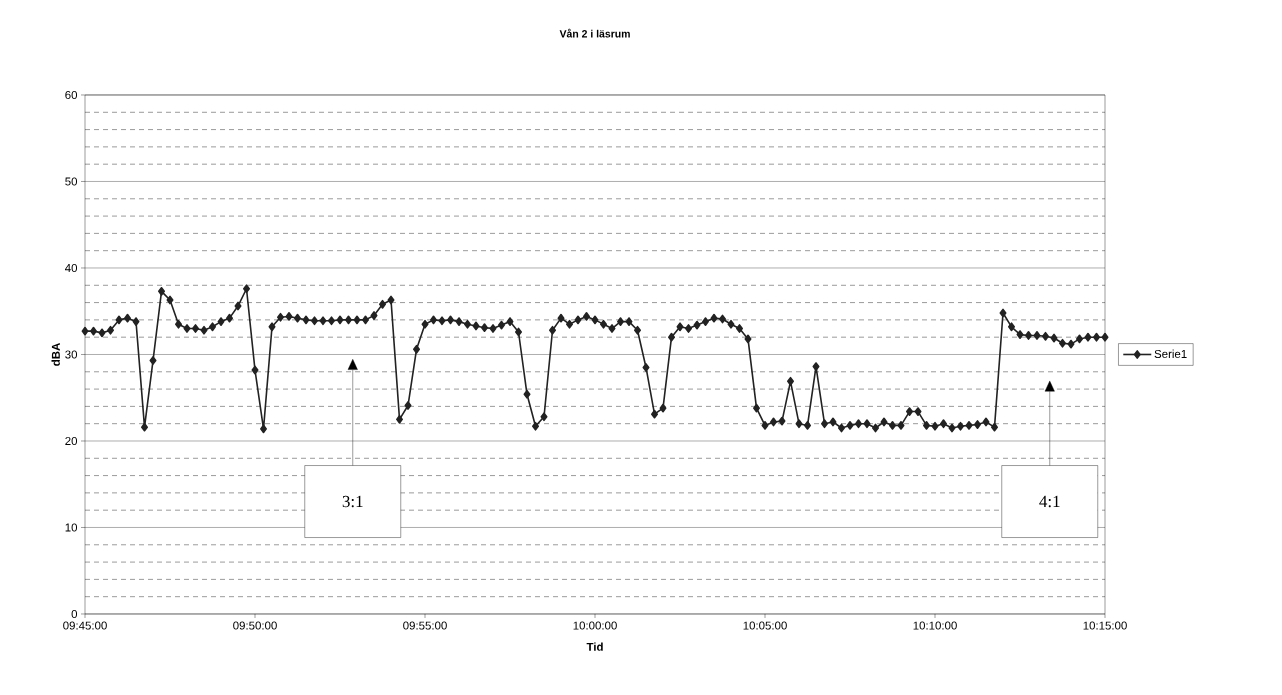 The width and height of the screenshot is (1282, 695). What do you see at coordinates (1049, 501) in the screenshot?
I see `annotation: 4:1` at bounding box center [1049, 501].